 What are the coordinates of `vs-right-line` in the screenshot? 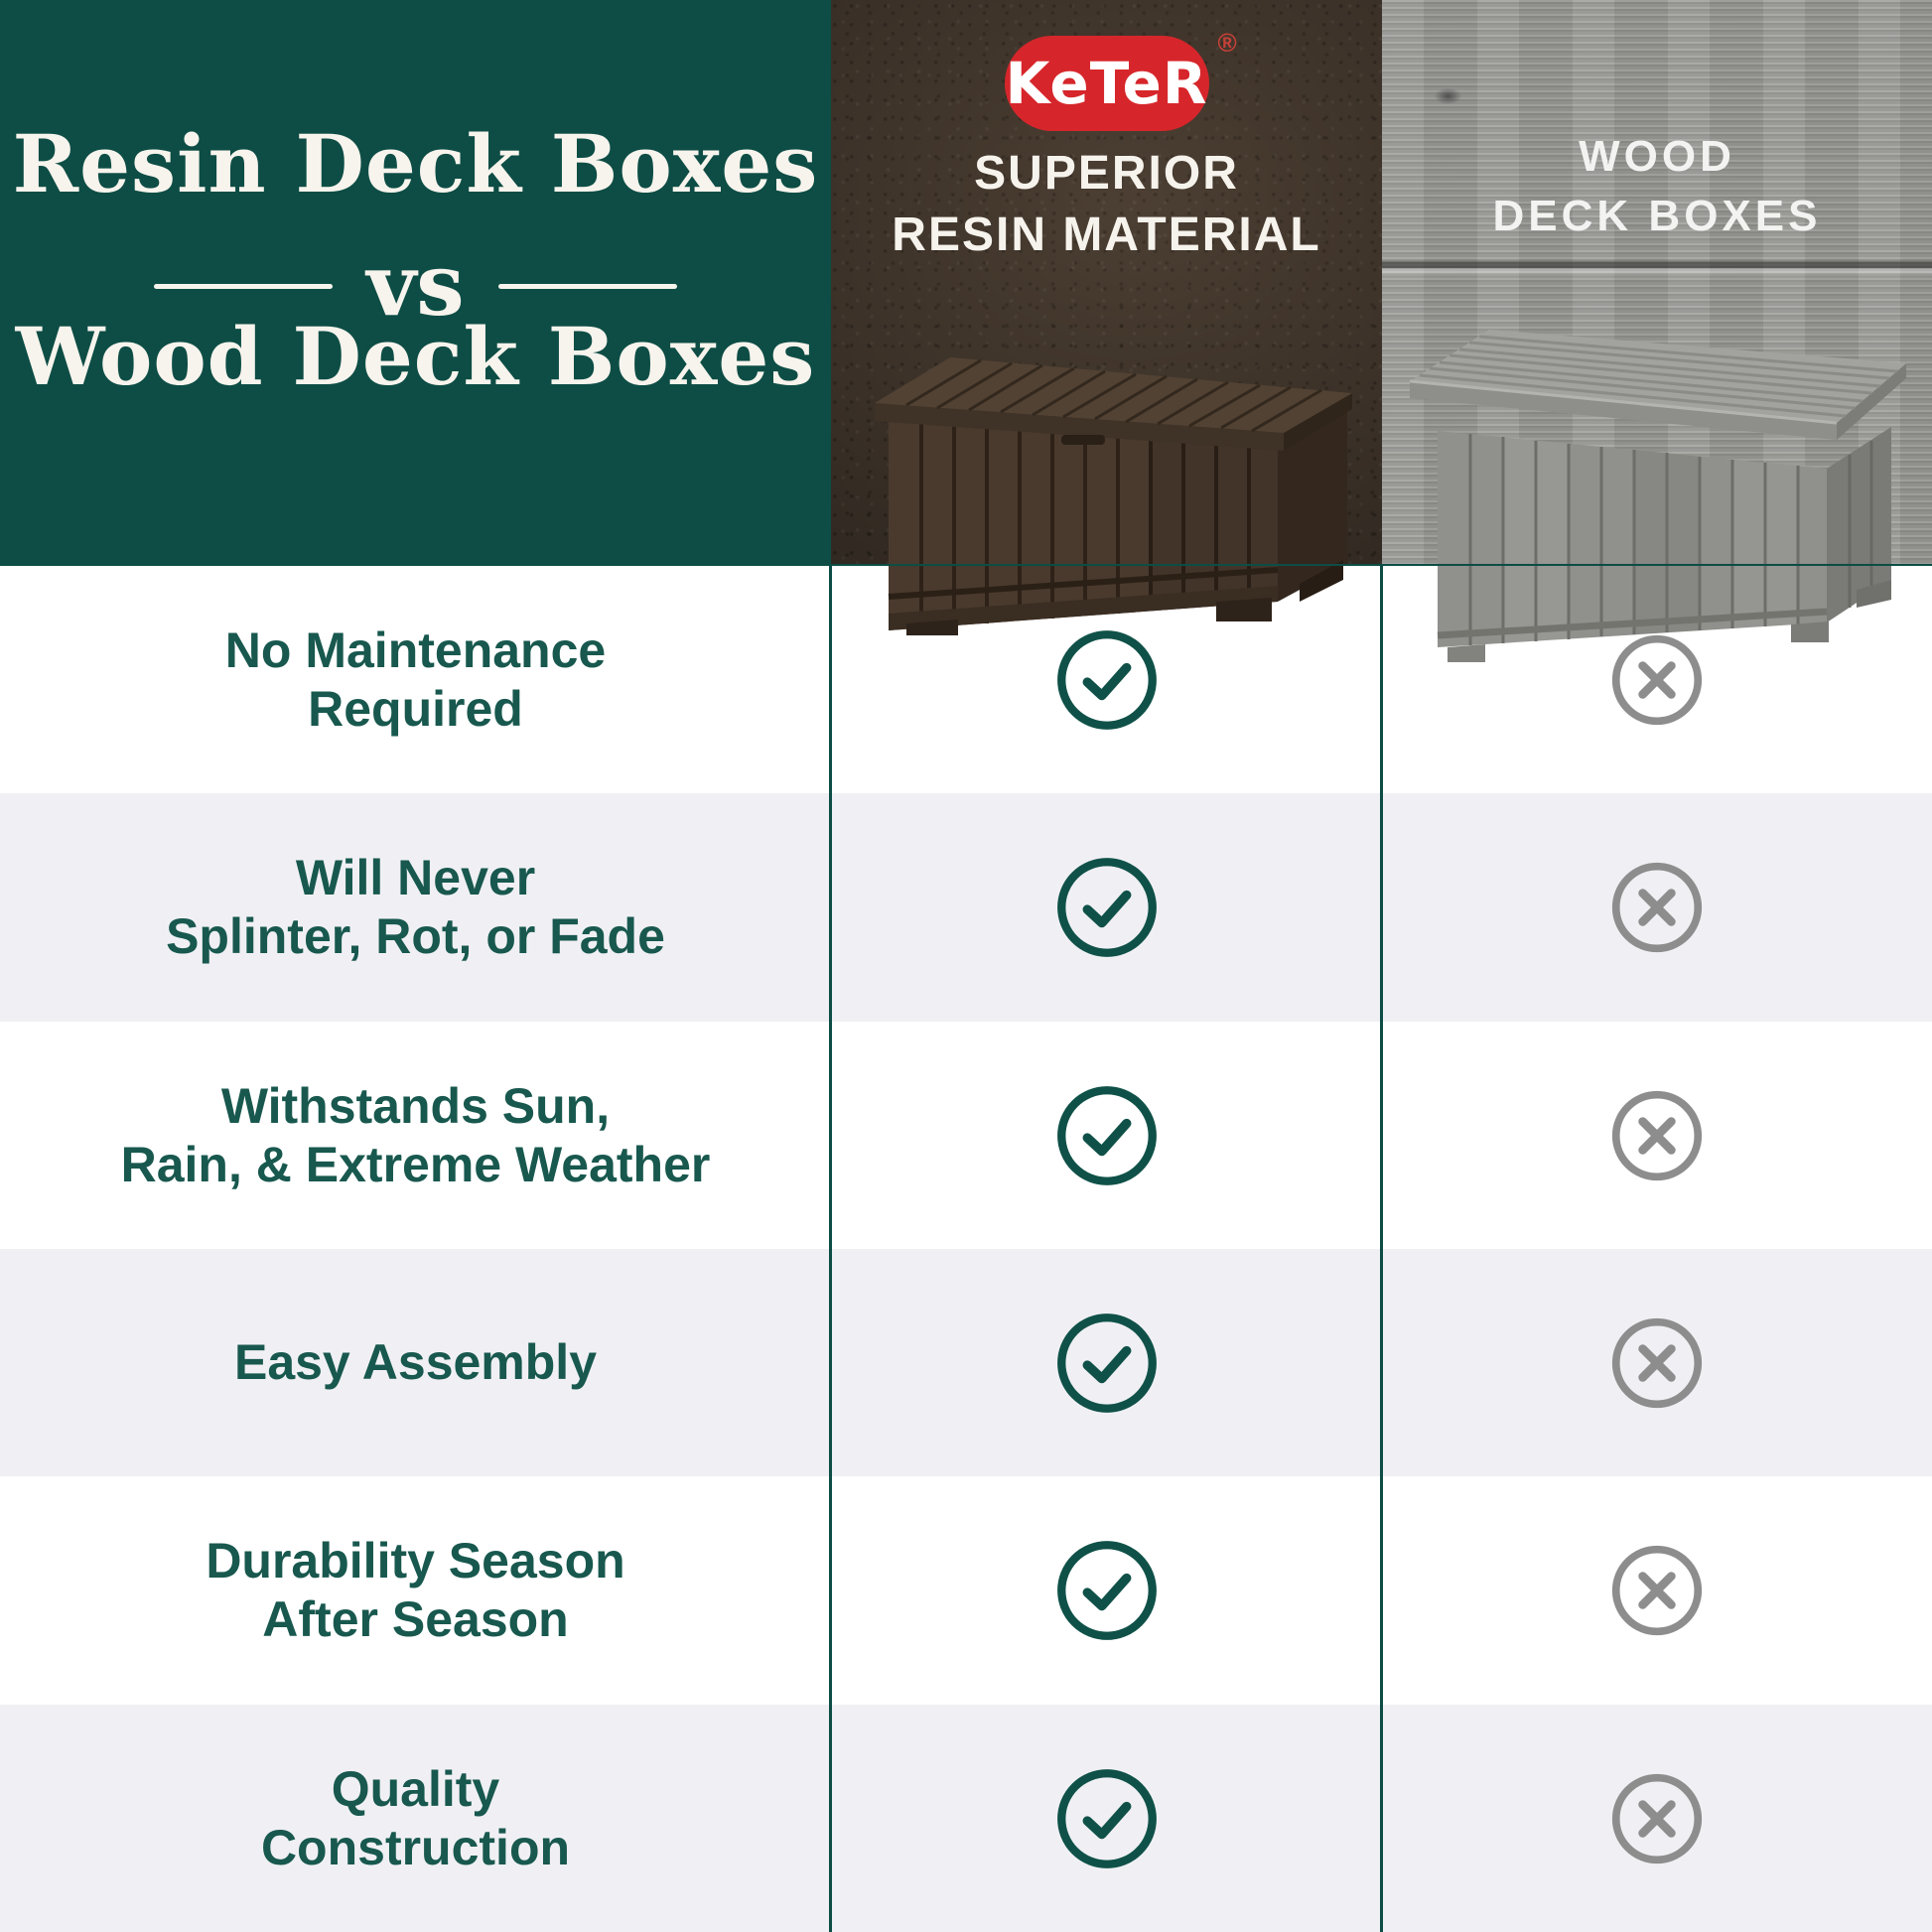 It's located at (587, 286).